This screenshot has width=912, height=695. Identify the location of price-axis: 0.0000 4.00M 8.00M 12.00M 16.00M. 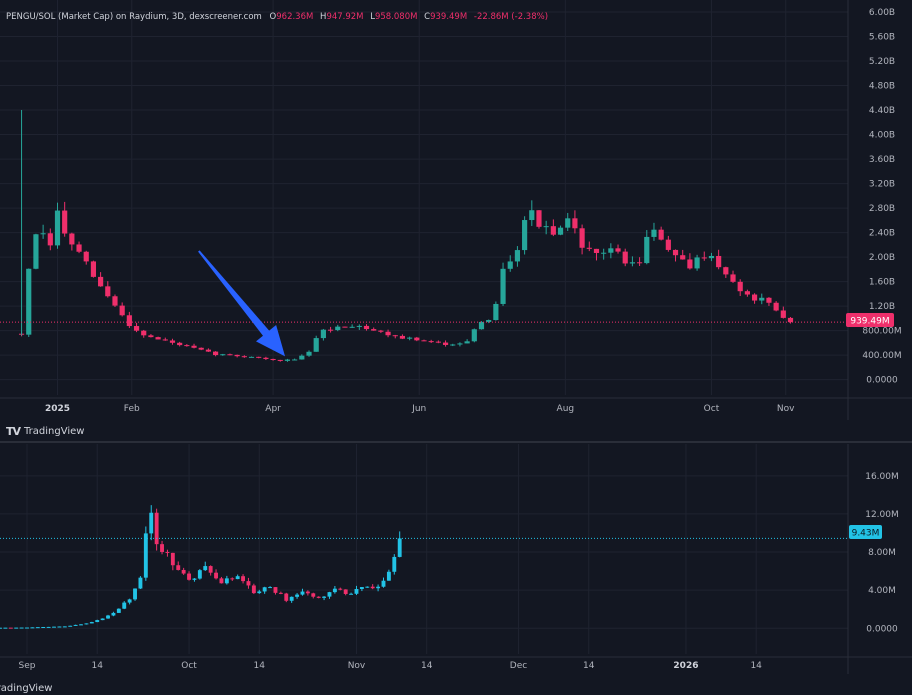
(873, 559).